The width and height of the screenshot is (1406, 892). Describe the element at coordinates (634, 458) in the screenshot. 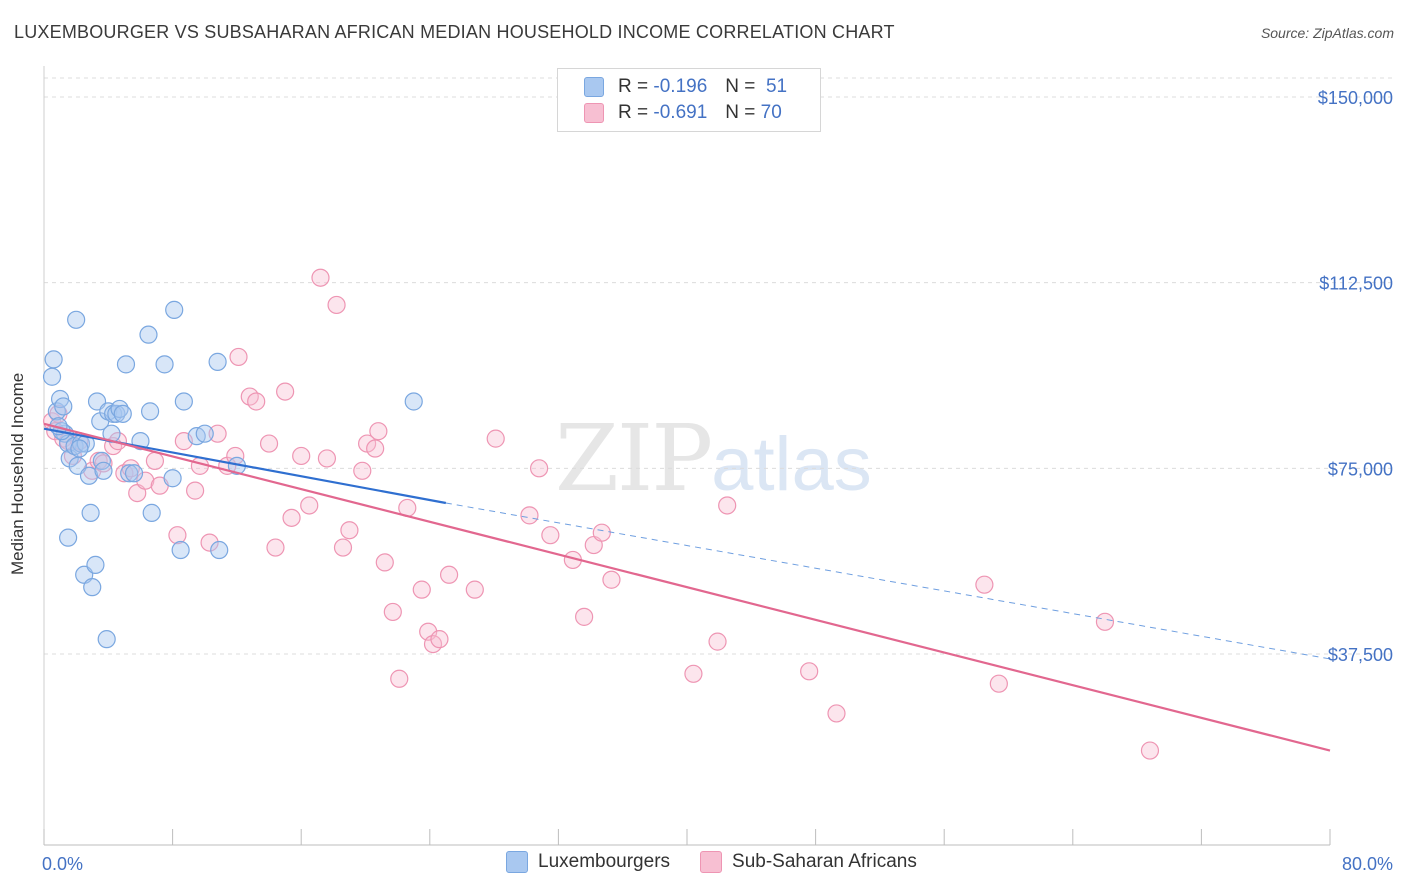

I see `watermark-zip: ZIP` at that location.